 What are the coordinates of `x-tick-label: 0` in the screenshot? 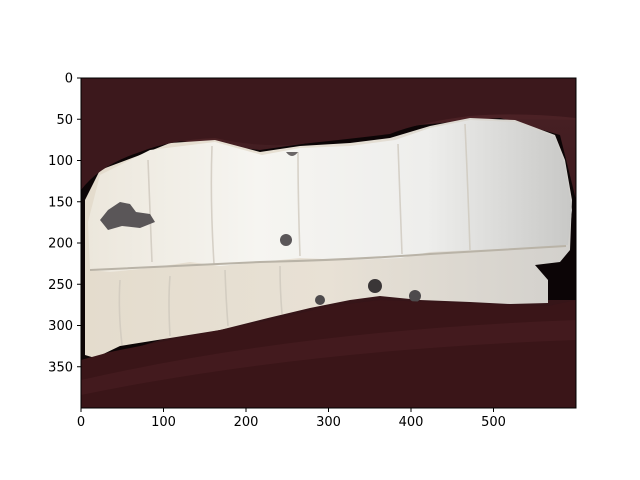 It's located at (81, 422).